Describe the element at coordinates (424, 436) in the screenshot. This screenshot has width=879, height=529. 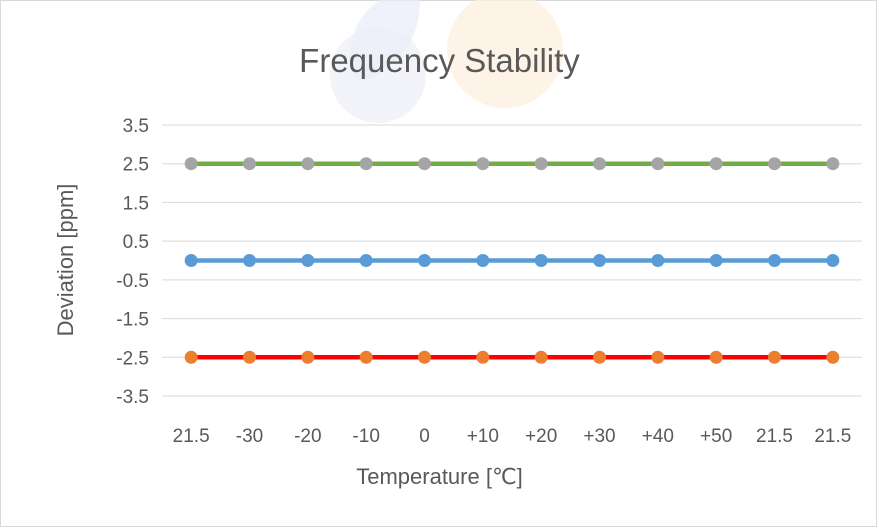
I see `x-tick-label: 0` at that location.